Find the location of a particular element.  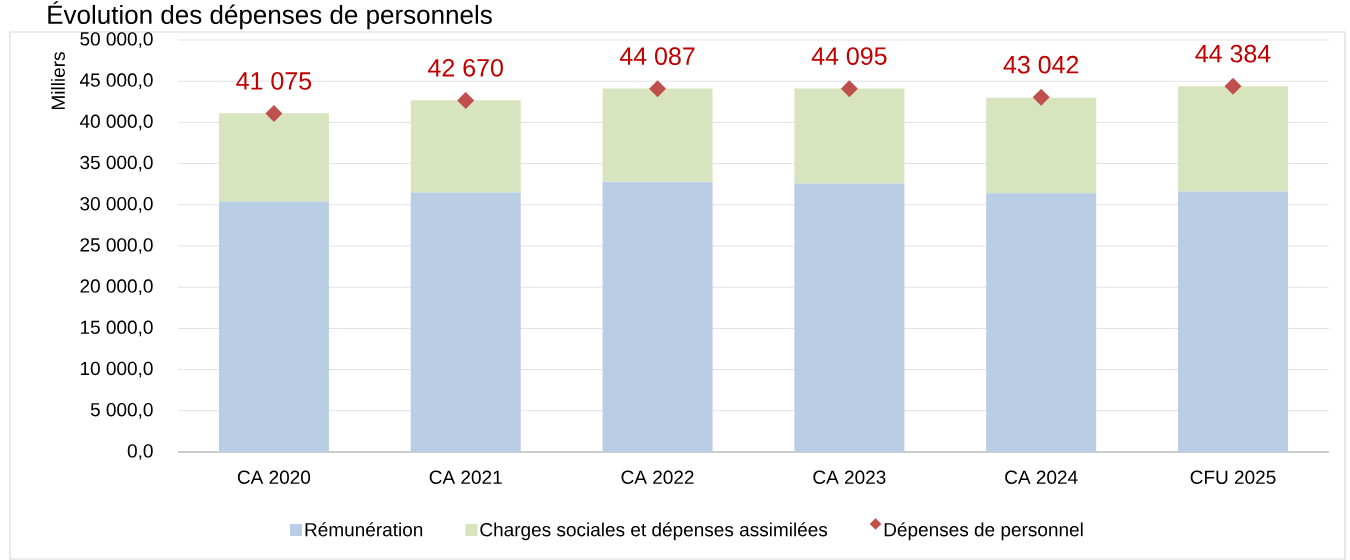

y-tick-label: 10 000,0 is located at coordinates (116, 369).